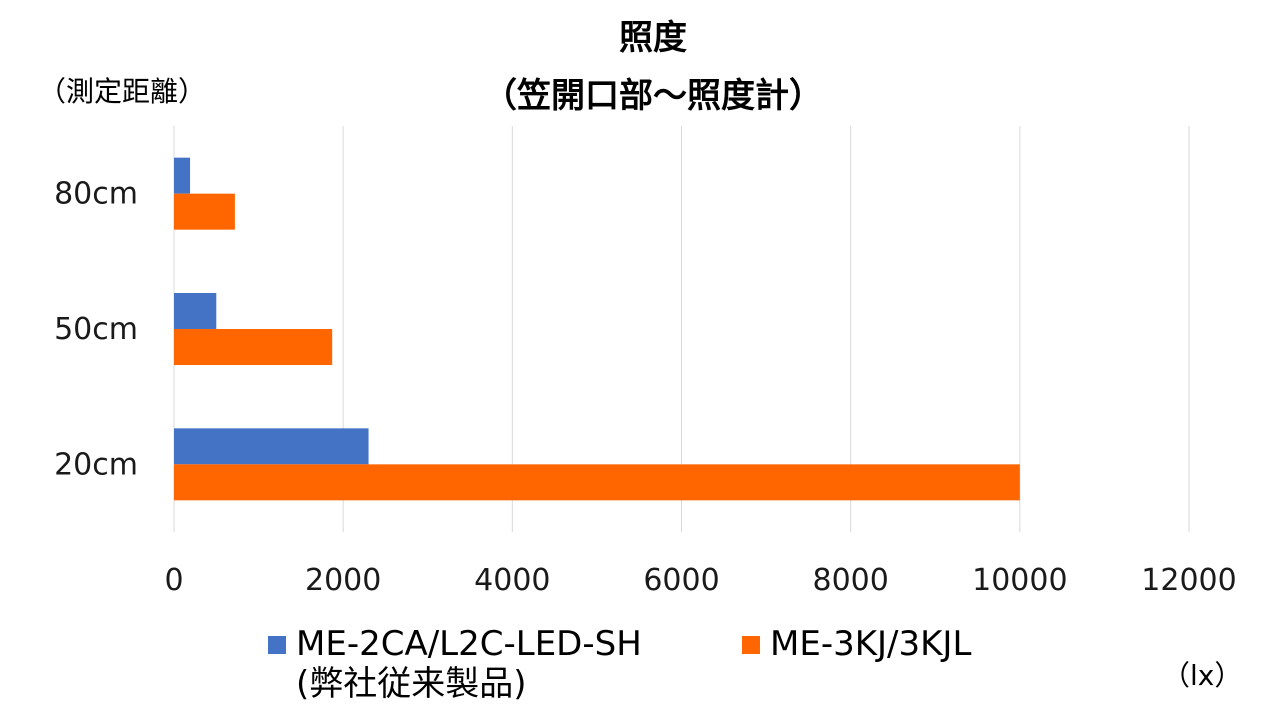 This screenshot has height=720, width=1280. What do you see at coordinates (1019, 580) in the screenshot?
I see `x-tick-label-10000: 10000` at bounding box center [1019, 580].